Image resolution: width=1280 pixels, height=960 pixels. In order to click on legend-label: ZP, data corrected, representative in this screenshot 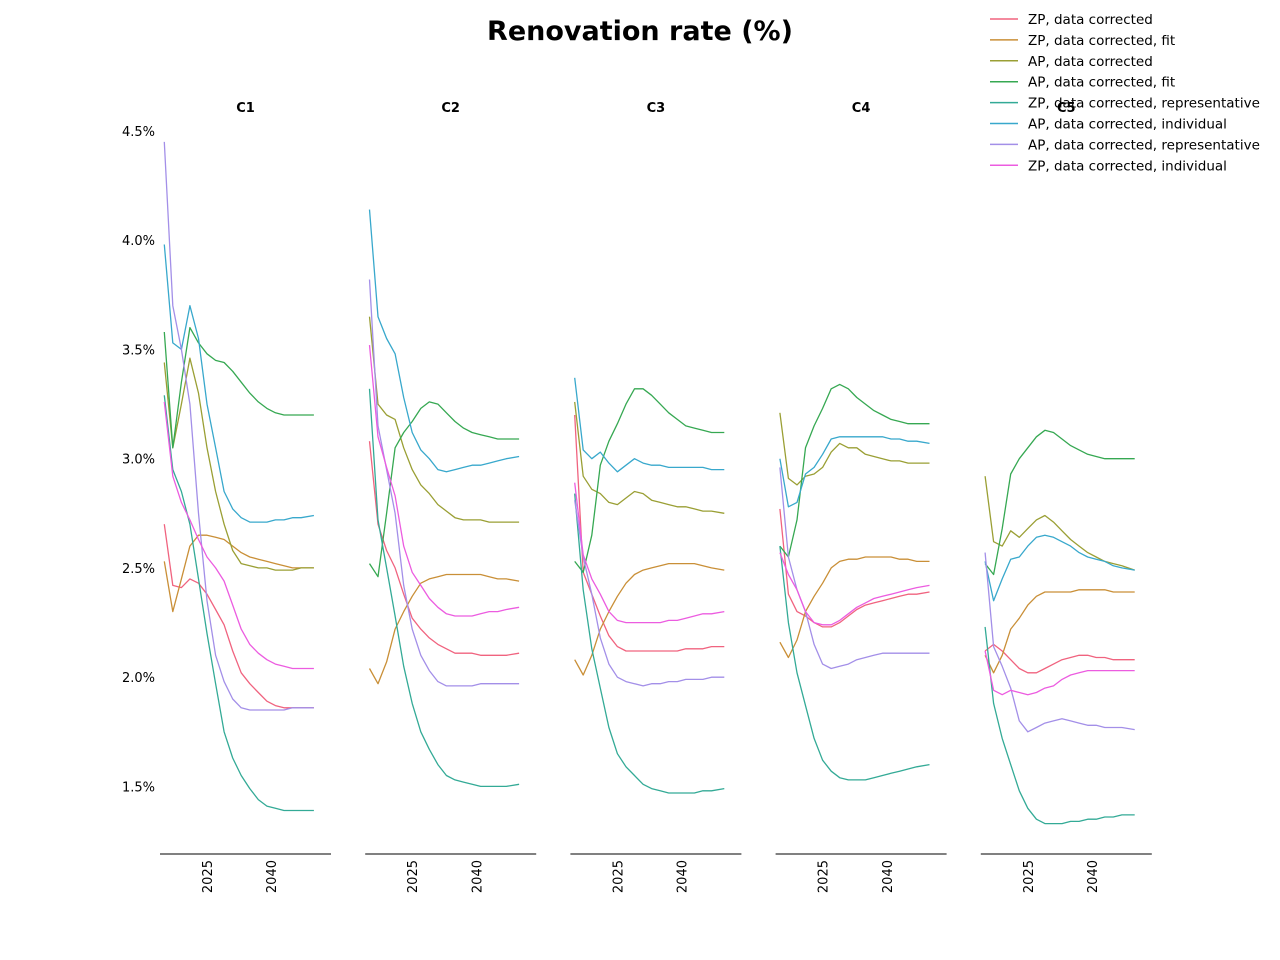, I will do `click(1144, 104)`.